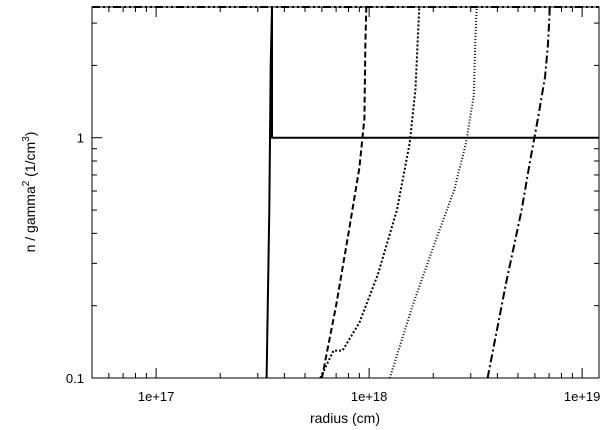  What do you see at coordinates (30, 161) in the screenshot?
I see `y-axis-label-unit: (1/cm` at bounding box center [30, 161].